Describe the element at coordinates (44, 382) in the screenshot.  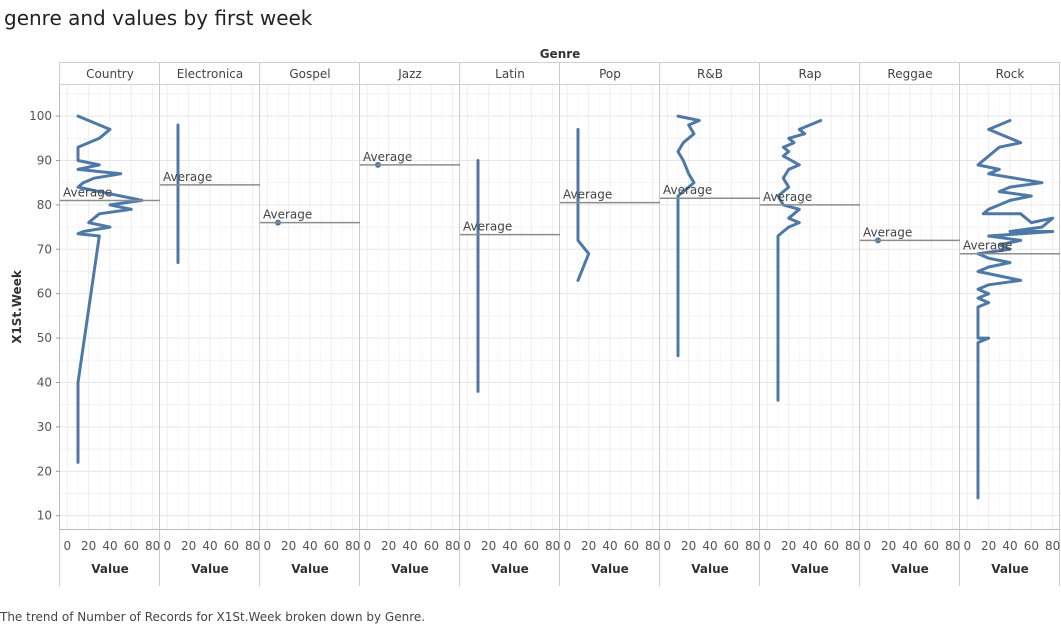
I see `y-tick-label: 40` at that location.